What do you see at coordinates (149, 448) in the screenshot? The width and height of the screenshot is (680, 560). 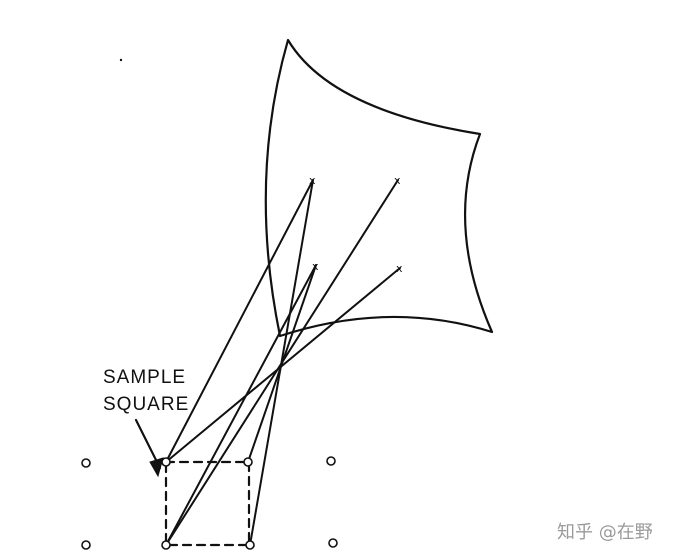 I see `label-pointer-arrow` at bounding box center [149, 448].